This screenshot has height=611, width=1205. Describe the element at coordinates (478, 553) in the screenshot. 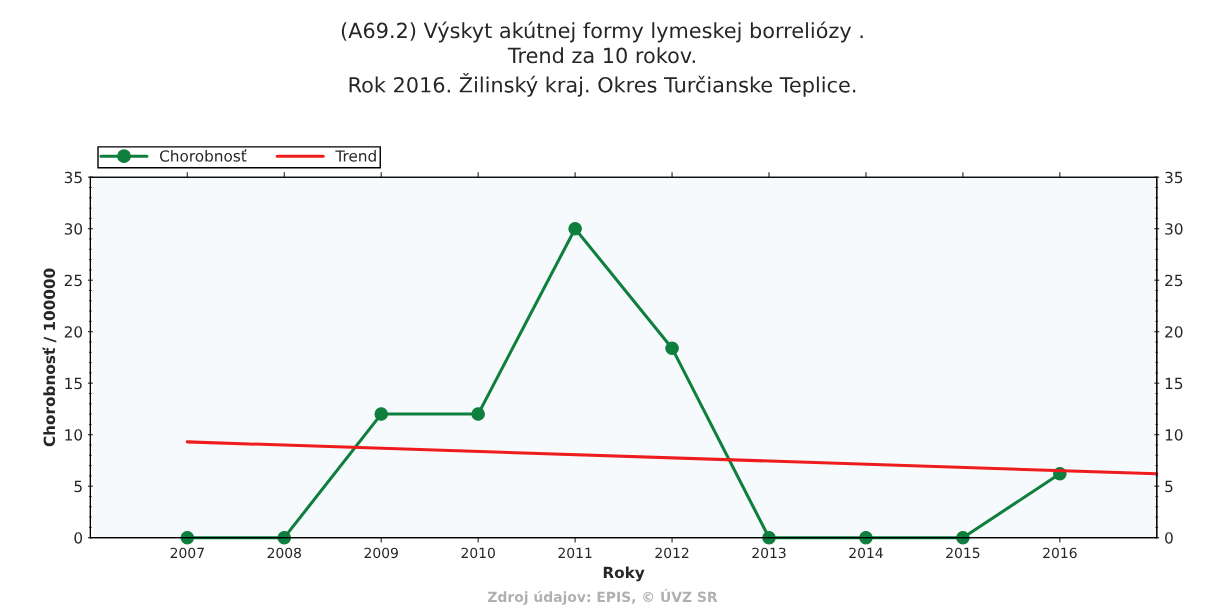

I see `x-tick-label: 2010` at that location.